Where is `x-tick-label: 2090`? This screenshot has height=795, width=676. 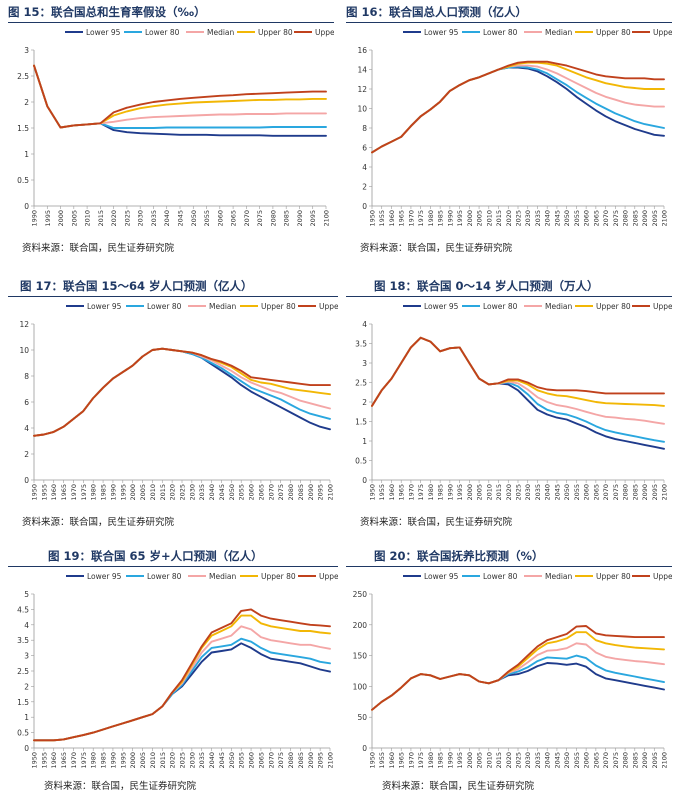 x-tick-label: 2090 is located at coordinates (311, 492).